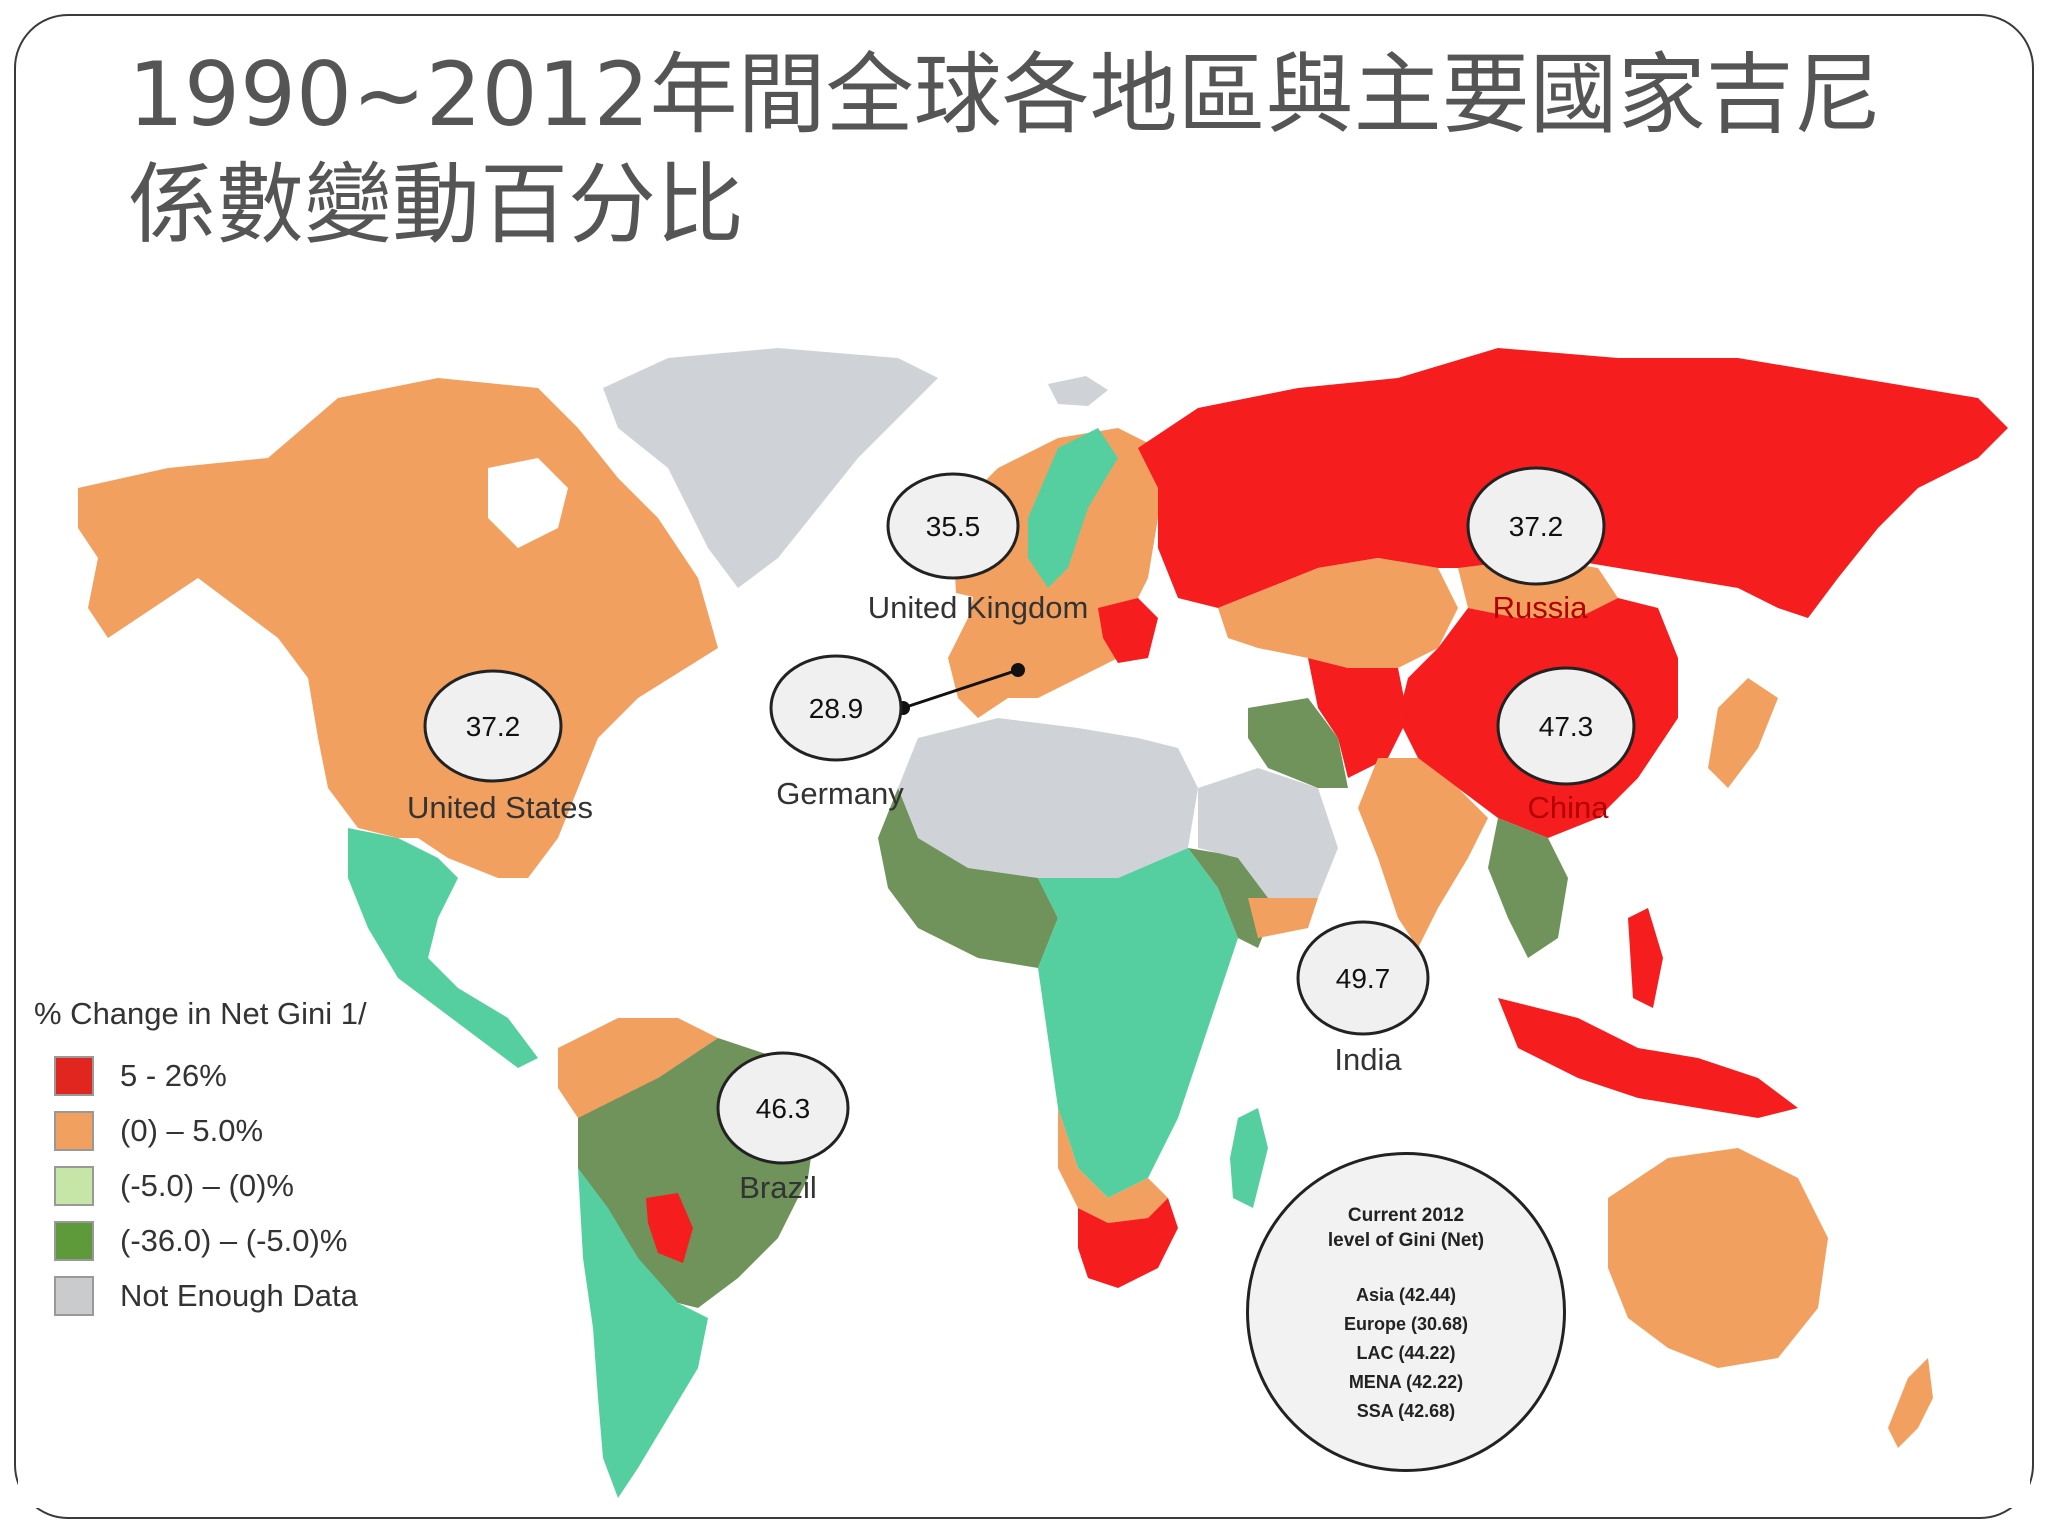  I want to click on bubble-us-value: 37.2, so click(493, 726).